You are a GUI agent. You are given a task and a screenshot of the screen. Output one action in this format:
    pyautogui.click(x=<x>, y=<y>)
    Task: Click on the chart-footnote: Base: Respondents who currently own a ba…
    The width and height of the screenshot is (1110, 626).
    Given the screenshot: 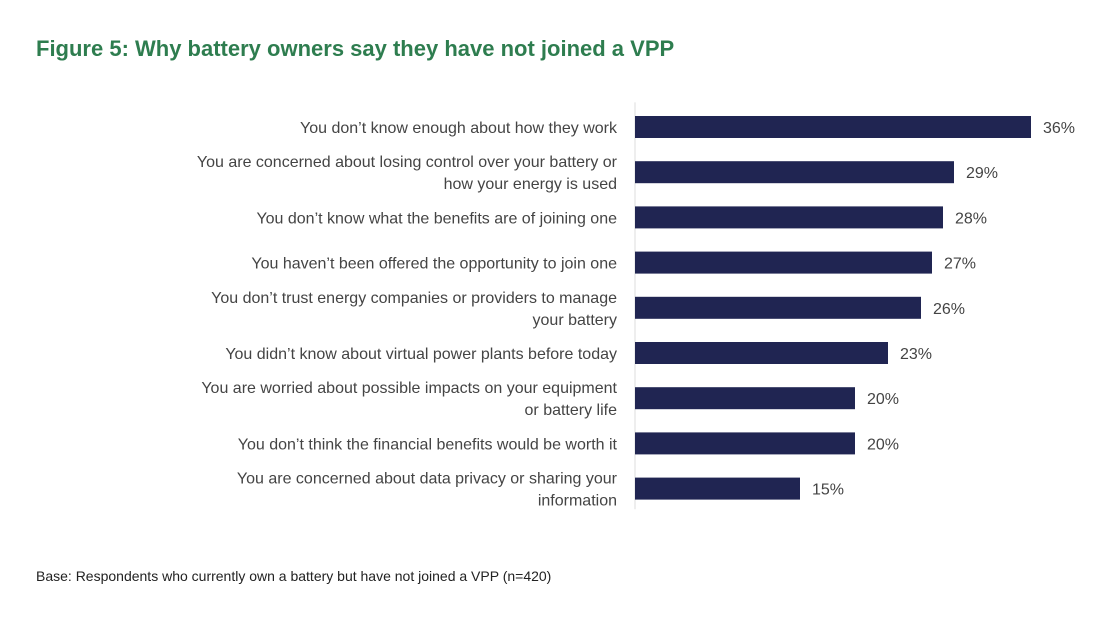 What is the action you would take?
    pyautogui.click(x=294, y=576)
    